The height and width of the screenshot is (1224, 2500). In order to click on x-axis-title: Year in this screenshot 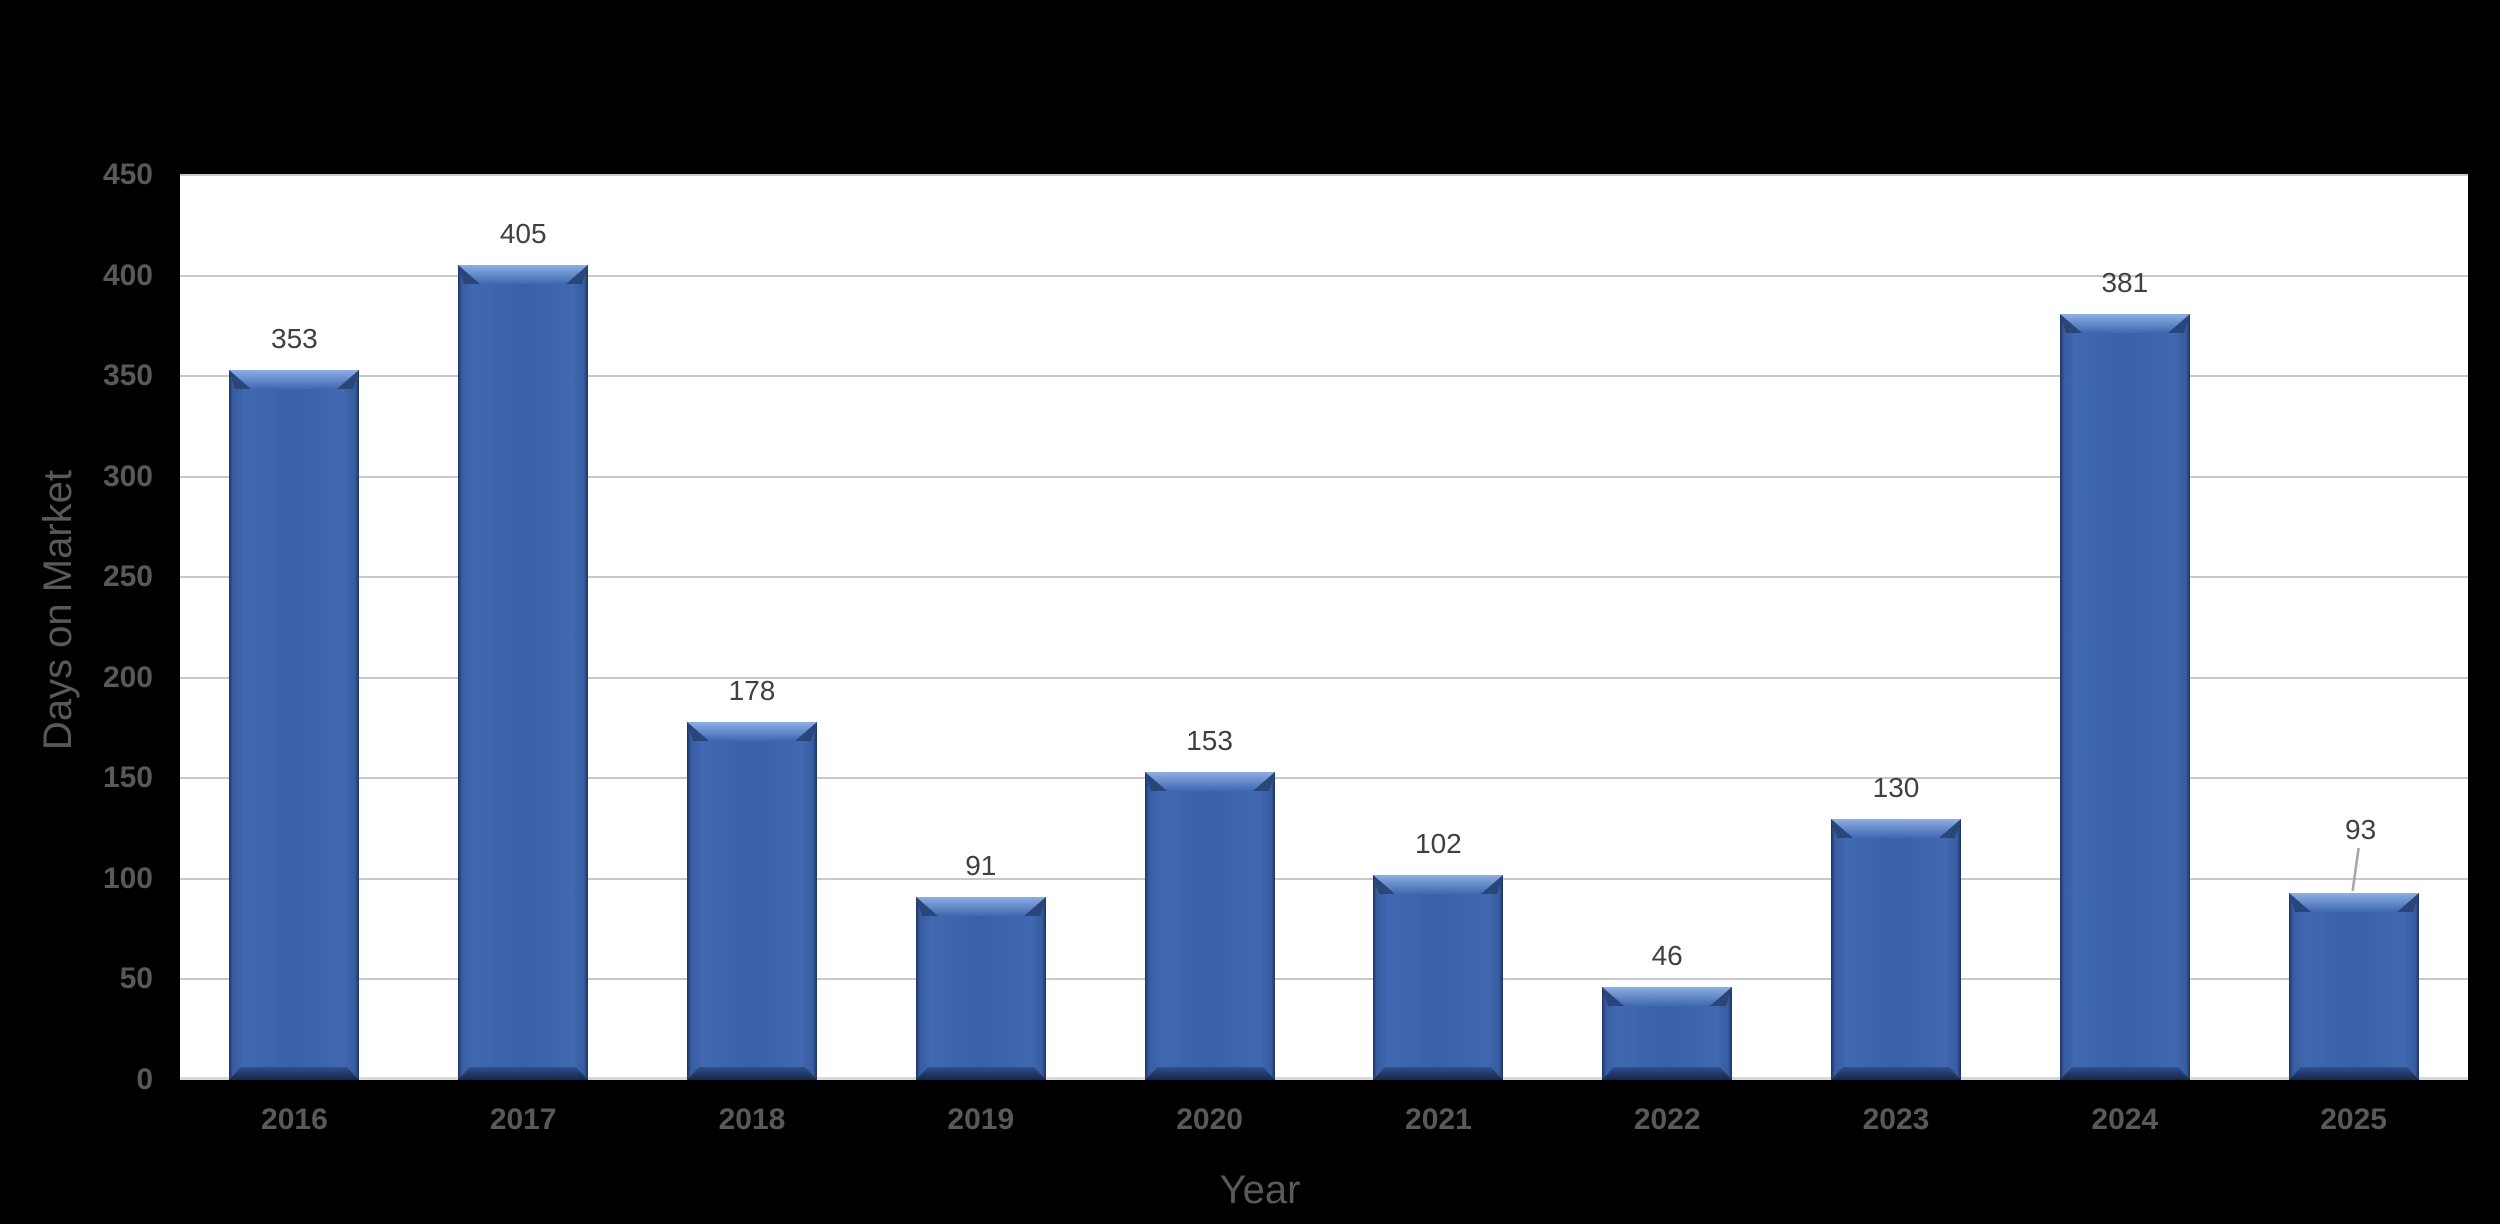, I will do `click(1260, 1190)`.